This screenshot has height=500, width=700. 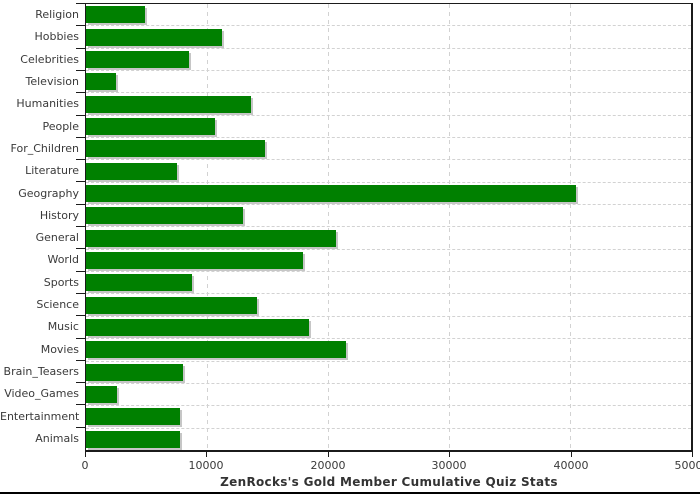 I want to click on bar-sports, so click(x=139, y=283).